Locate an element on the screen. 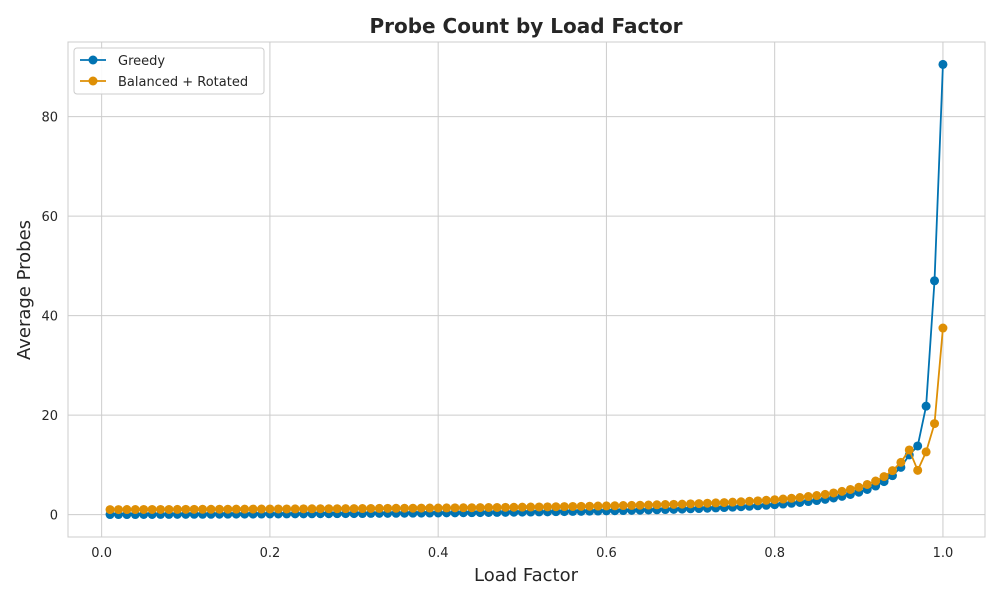 The width and height of the screenshot is (1000, 600). x-tick-label: 0.2 is located at coordinates (270, 553).